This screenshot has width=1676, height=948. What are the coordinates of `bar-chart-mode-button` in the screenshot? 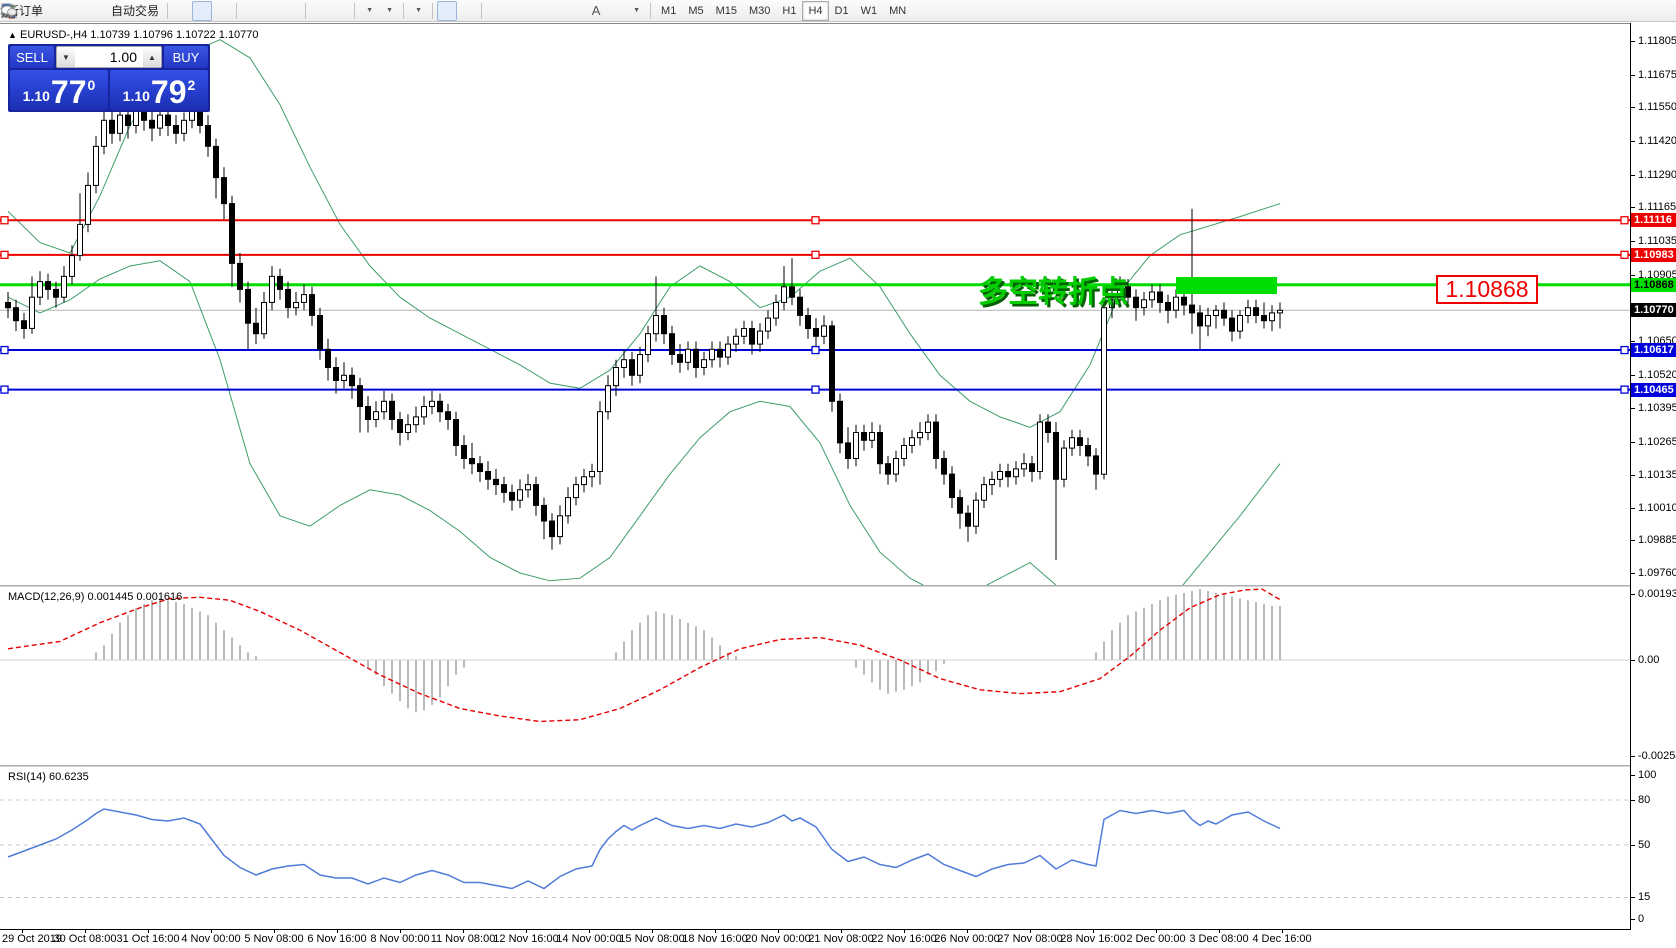 It's located at (97, 11).